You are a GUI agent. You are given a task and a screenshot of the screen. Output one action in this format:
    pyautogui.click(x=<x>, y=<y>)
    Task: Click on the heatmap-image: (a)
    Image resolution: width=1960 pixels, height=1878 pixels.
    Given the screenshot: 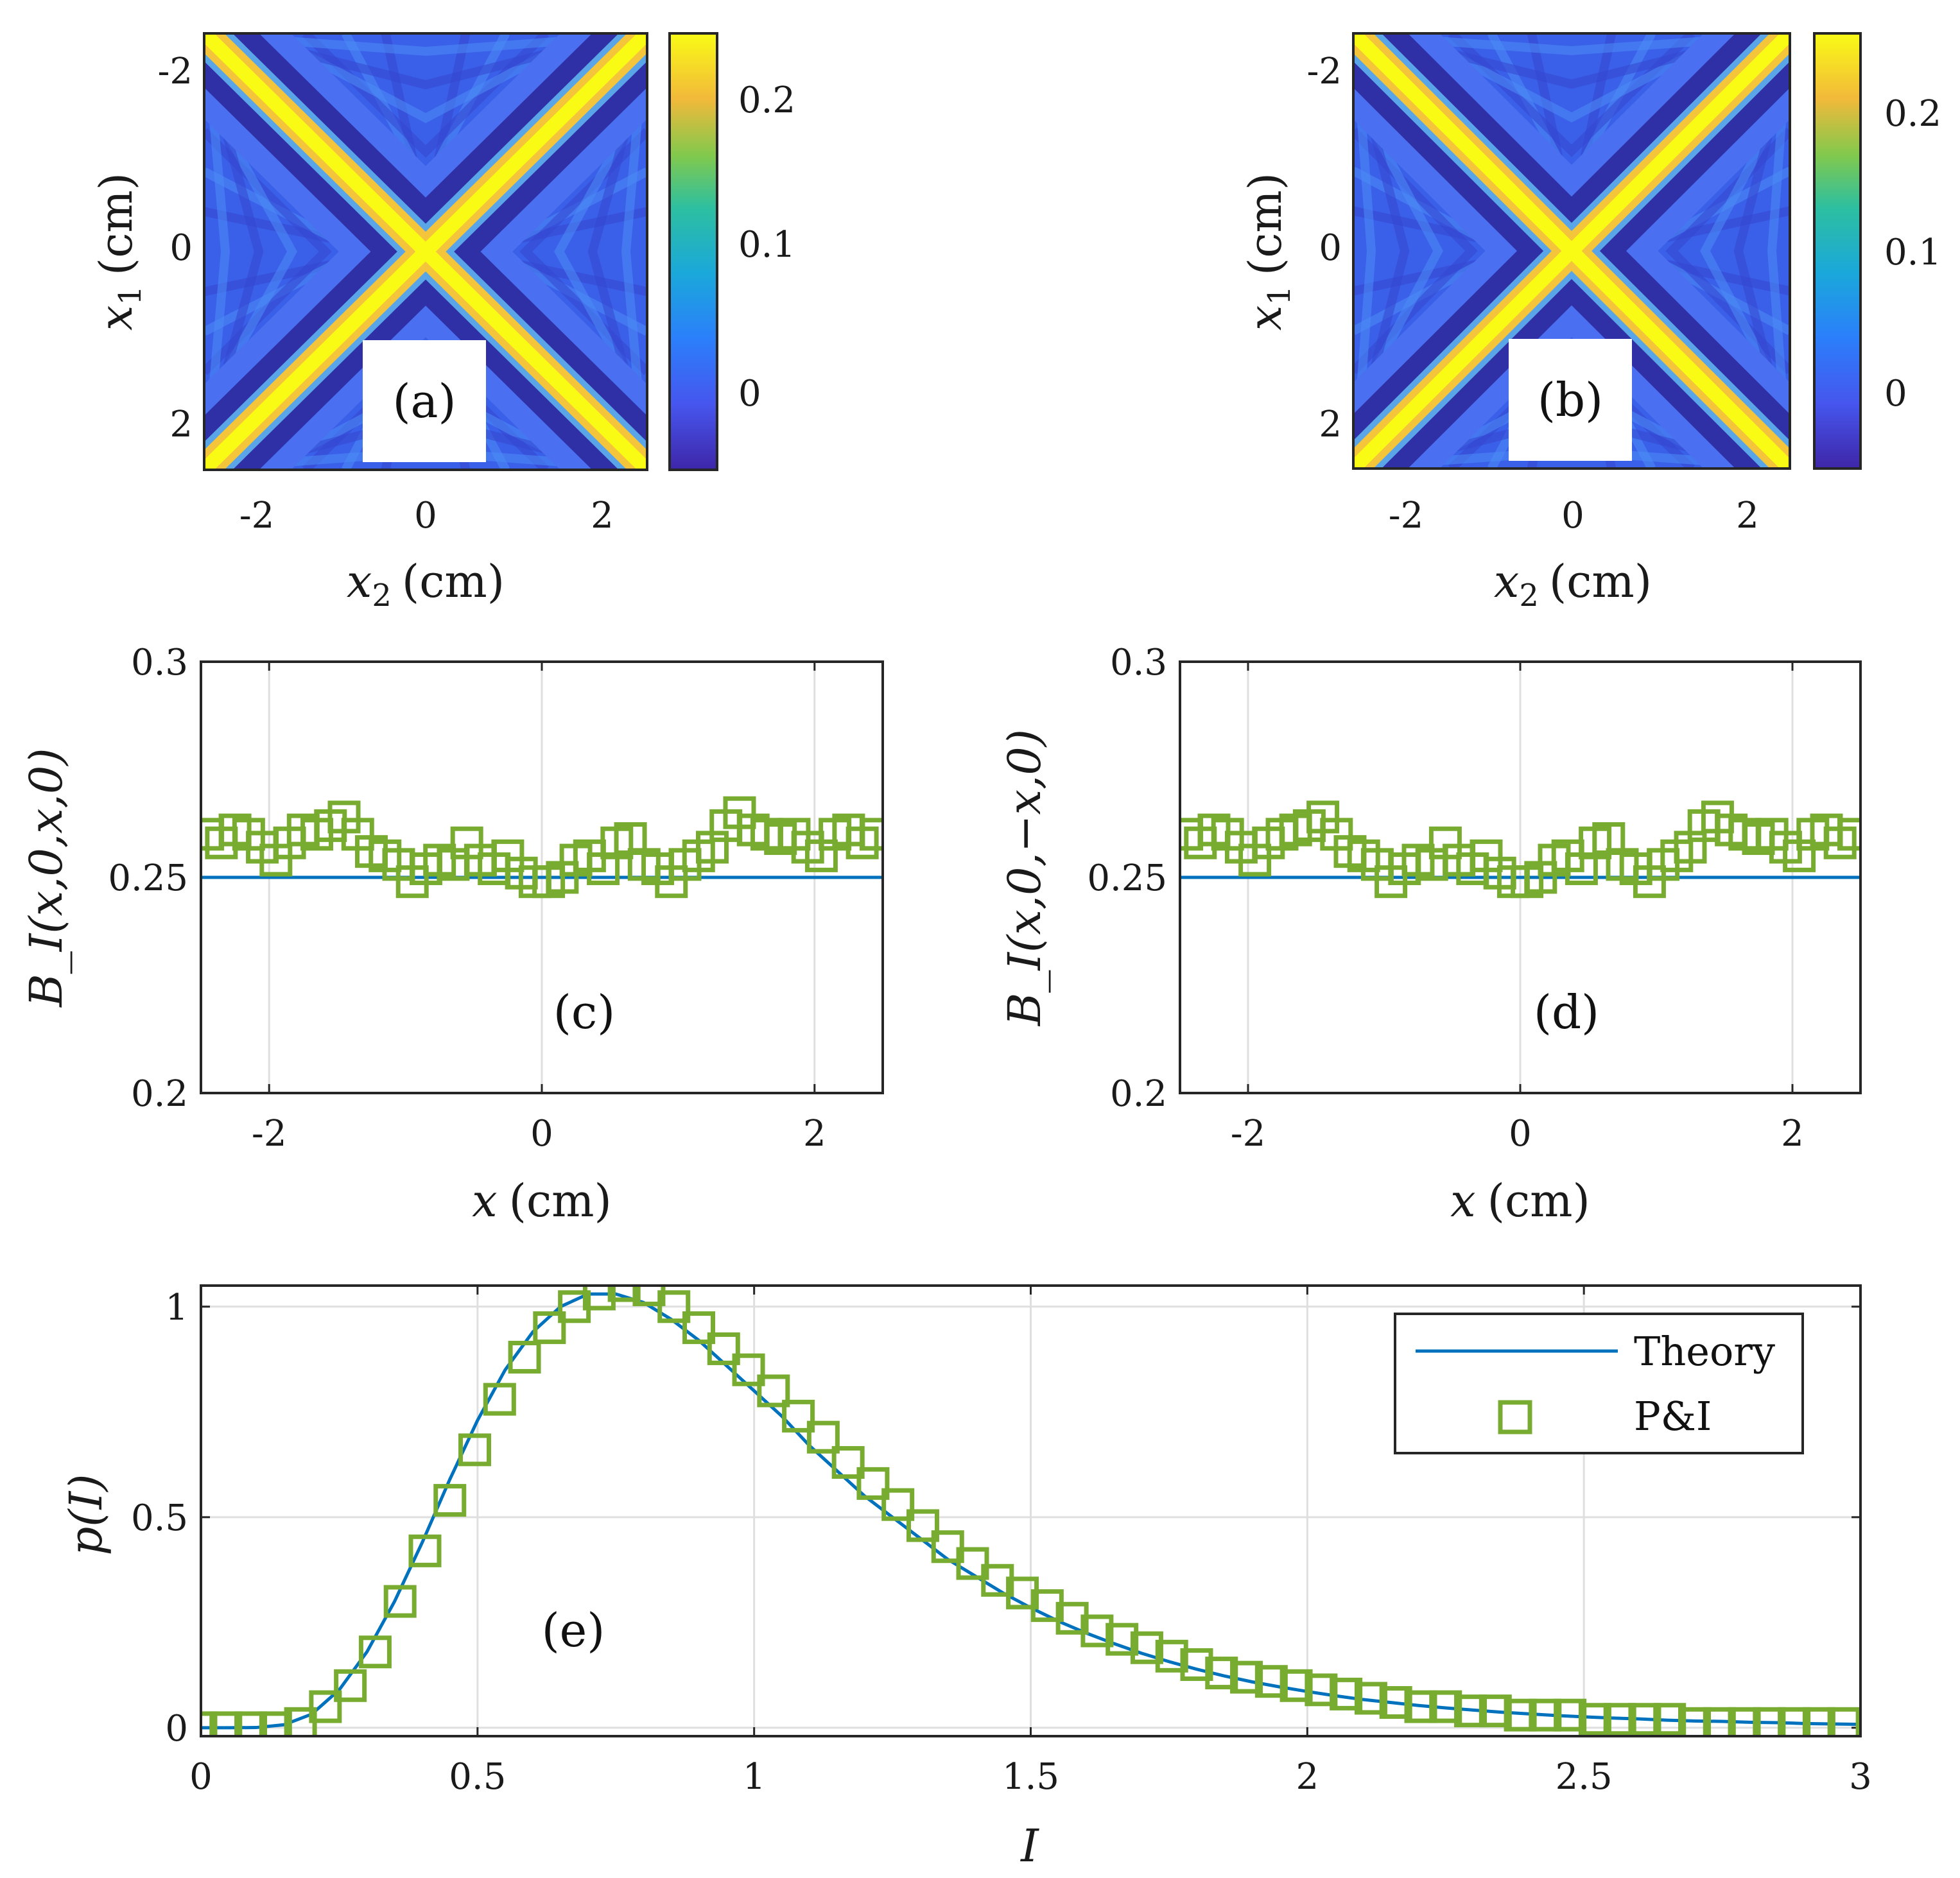 What is the action you would take?
    pyautogui.click(x=425, y=252)
    